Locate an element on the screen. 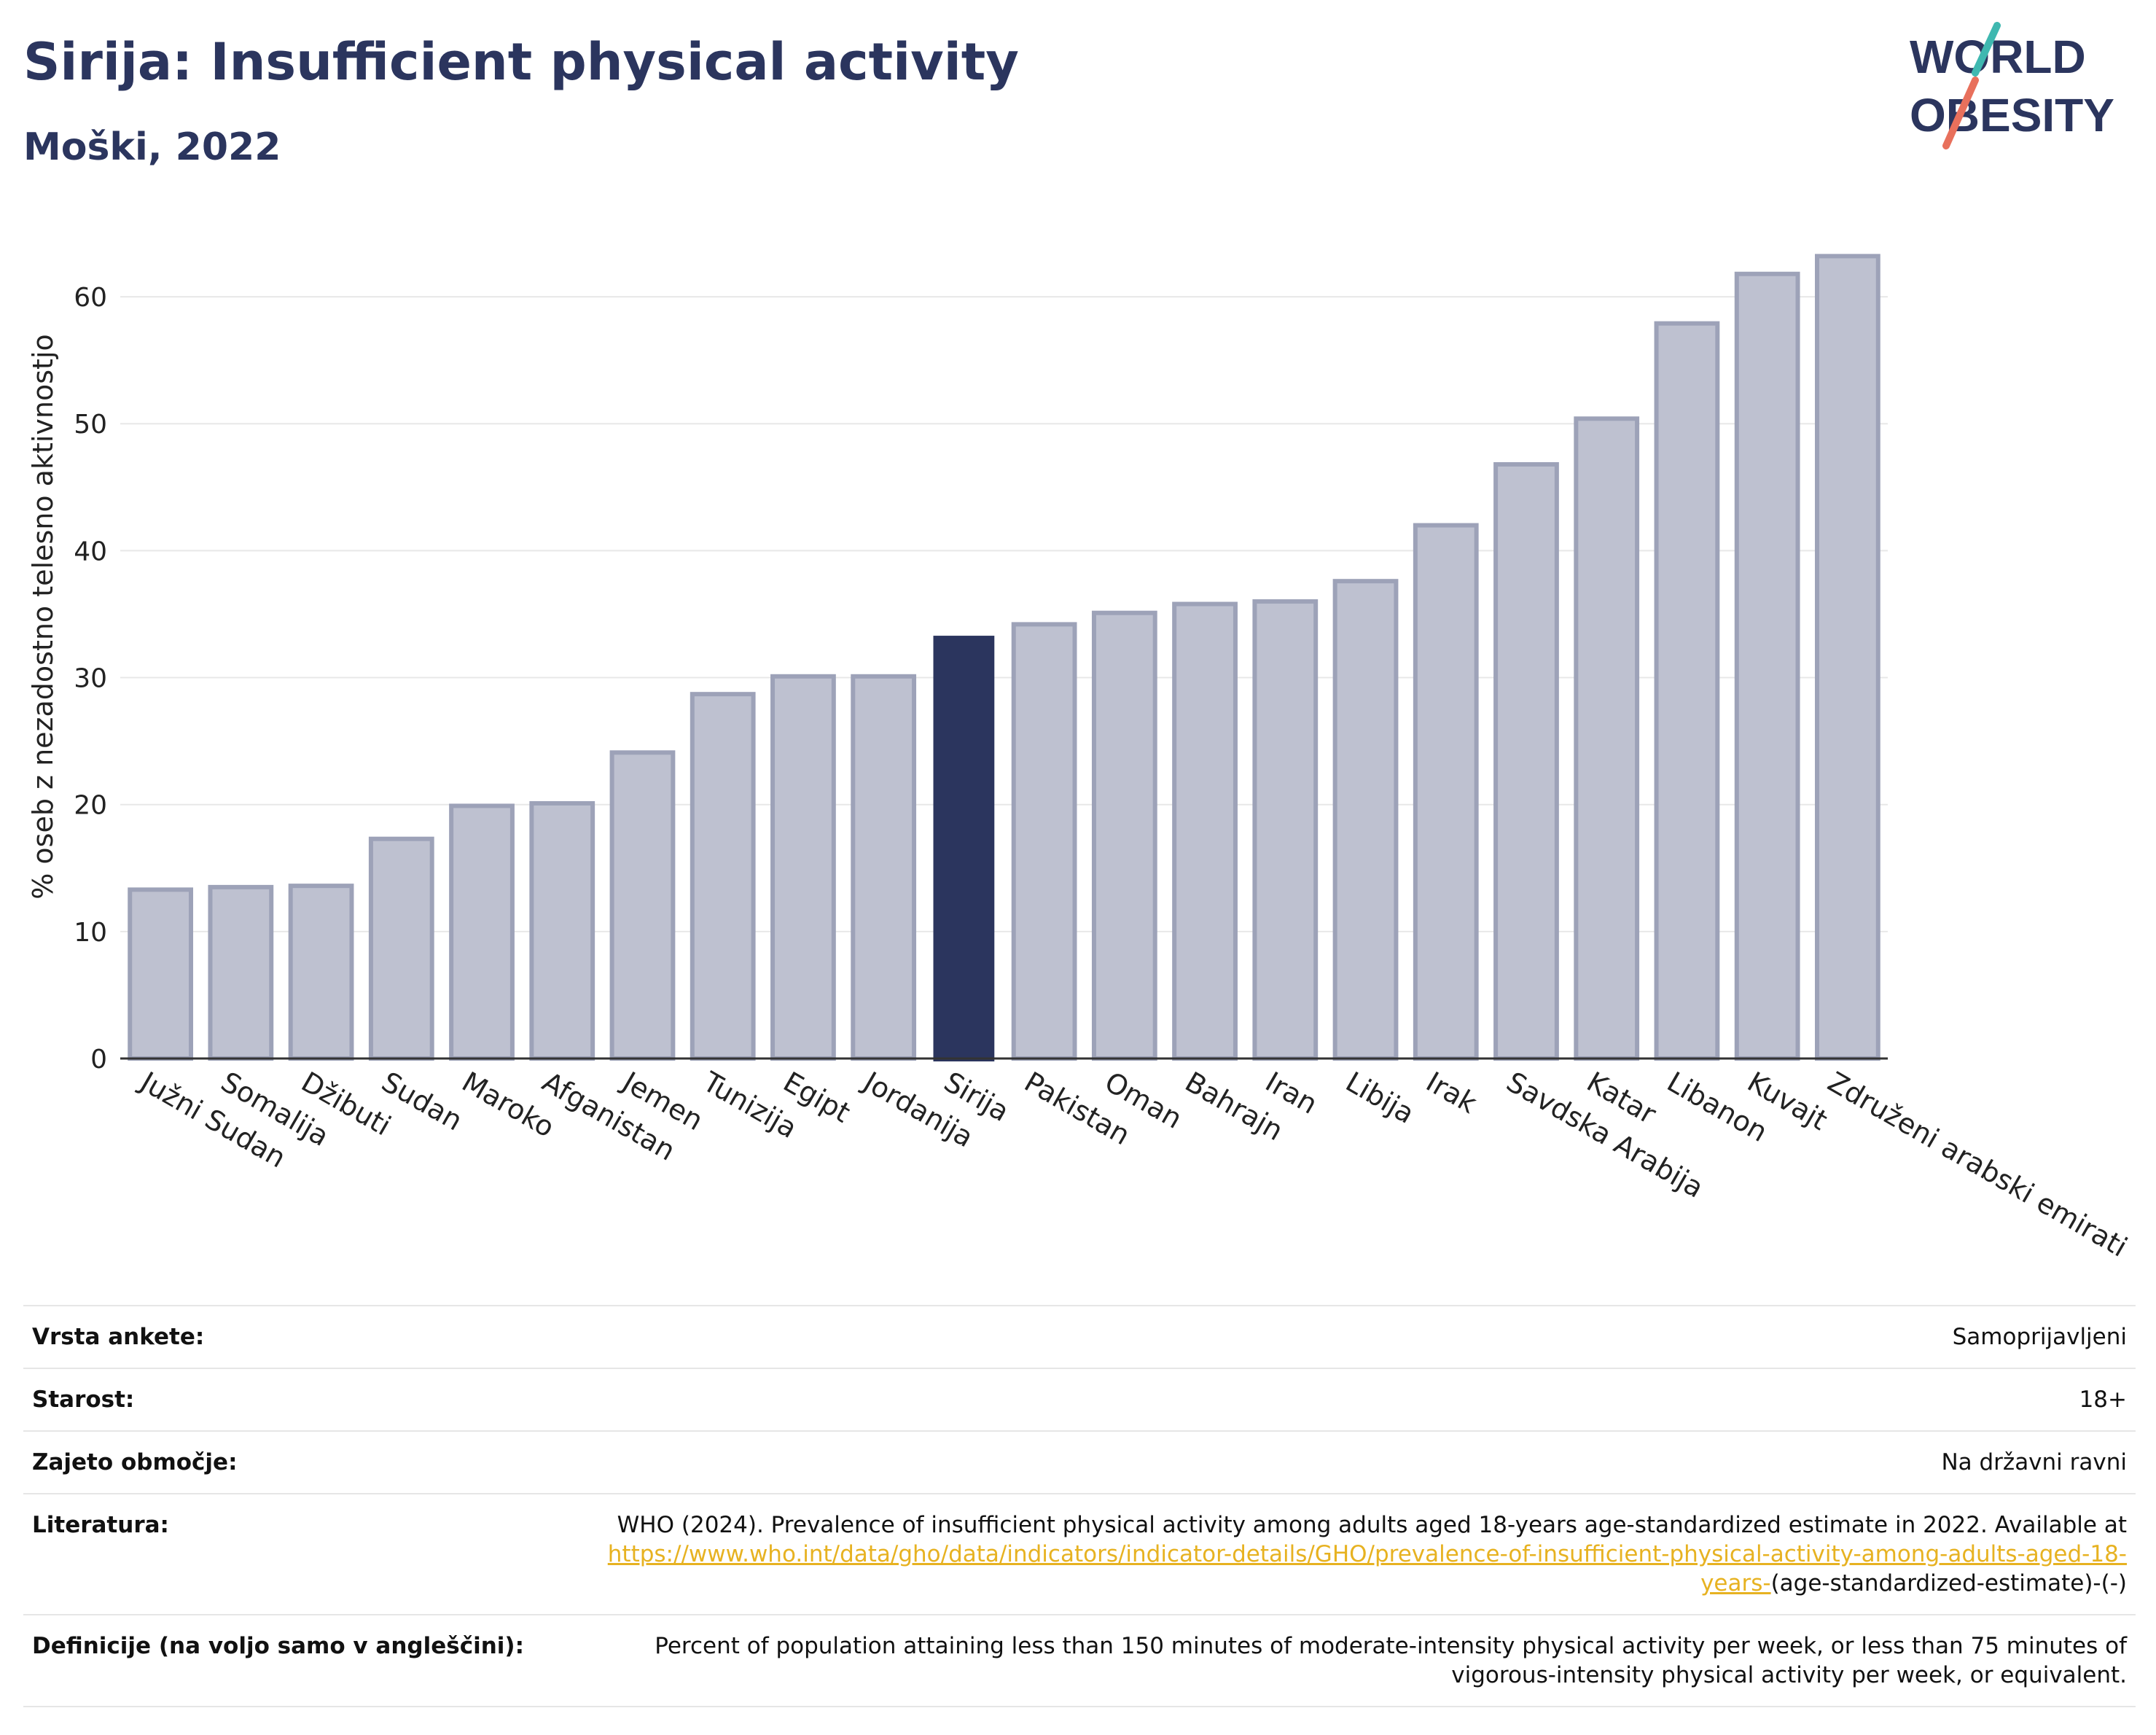 This screenshot has width=2156, height=1735. y-tick-label: 50 is located at coordinates (91, 425).